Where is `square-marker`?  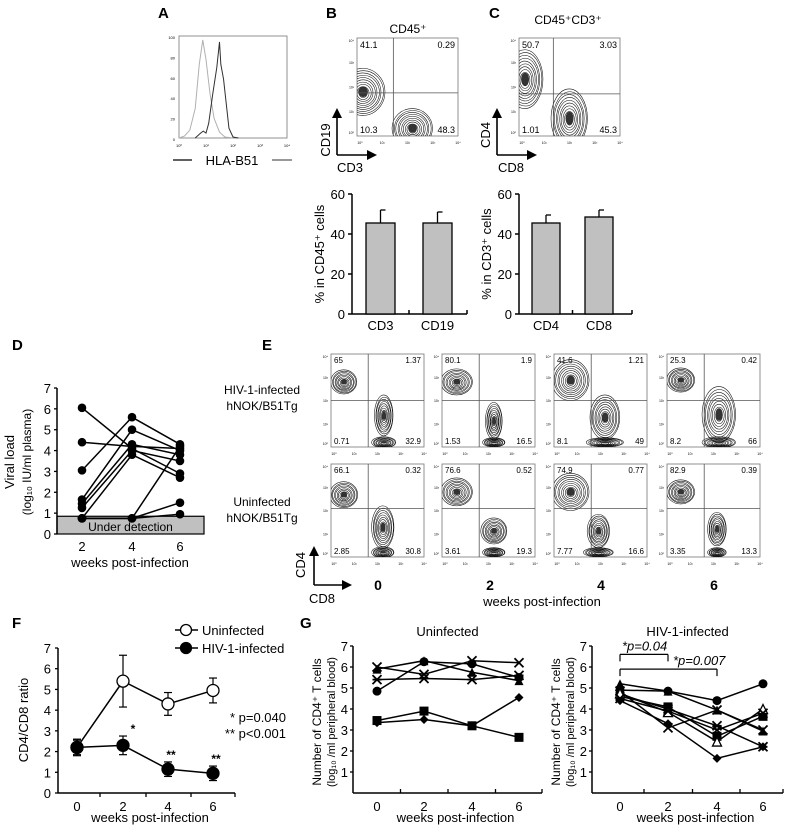
square-marker is located at coordinates (763, 716).